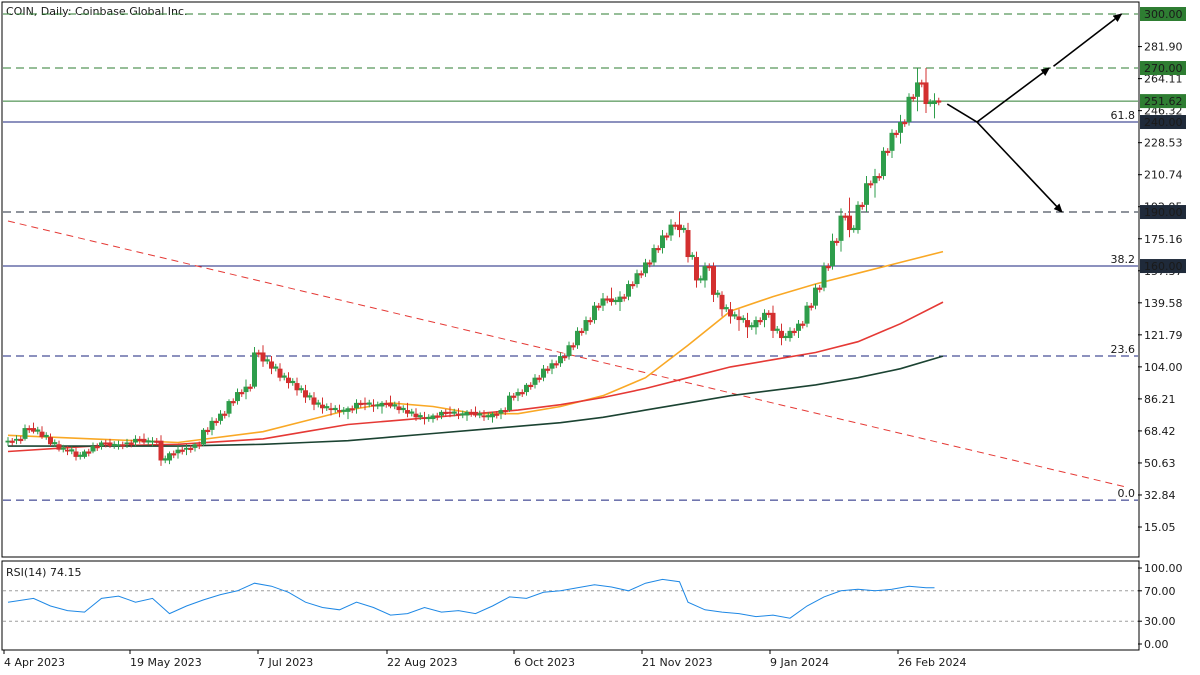 The width and height of the screenshot is (1200, 675). Describe the element at coordinates (1163, 143) in the screenshot. I see `y-tick-label: 228.53` at that location.